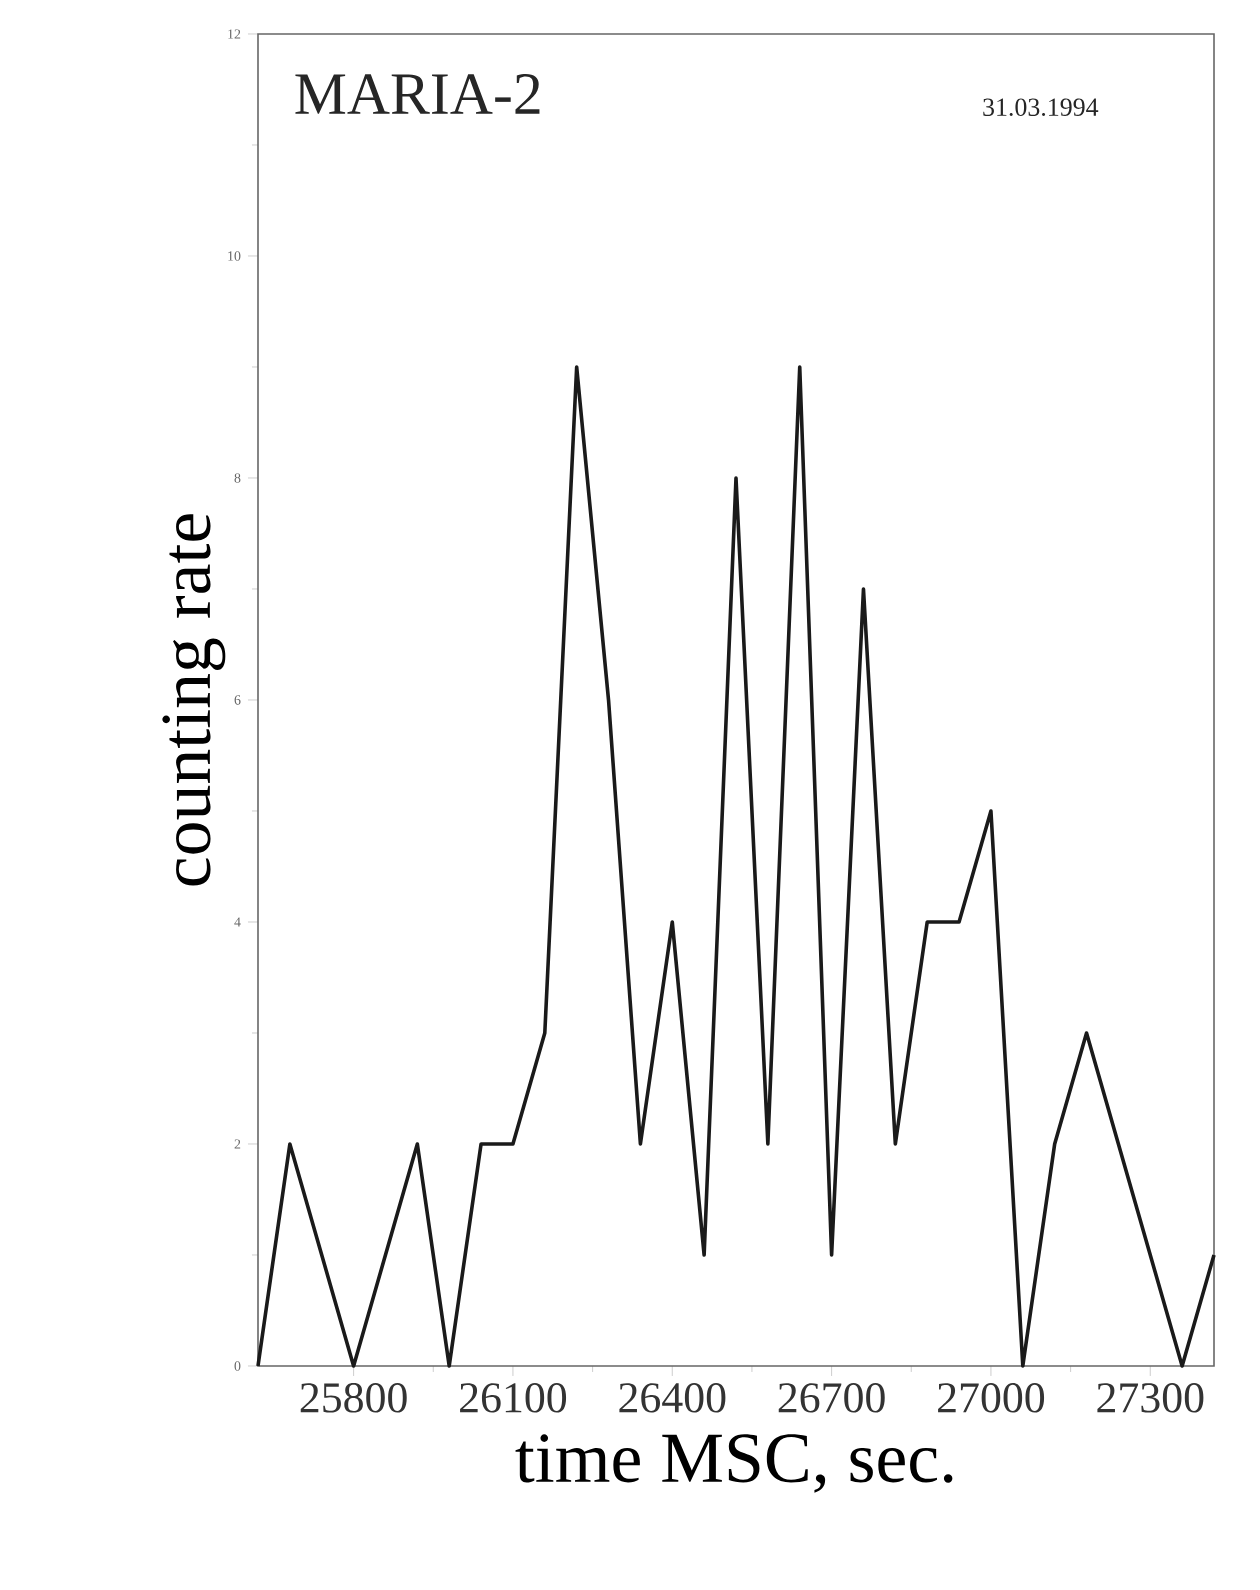  What do you see at coordinates (1041, 107) in the screenshot?
I see `annotation: 31.03.1994` at bounding box center [1041, 107].